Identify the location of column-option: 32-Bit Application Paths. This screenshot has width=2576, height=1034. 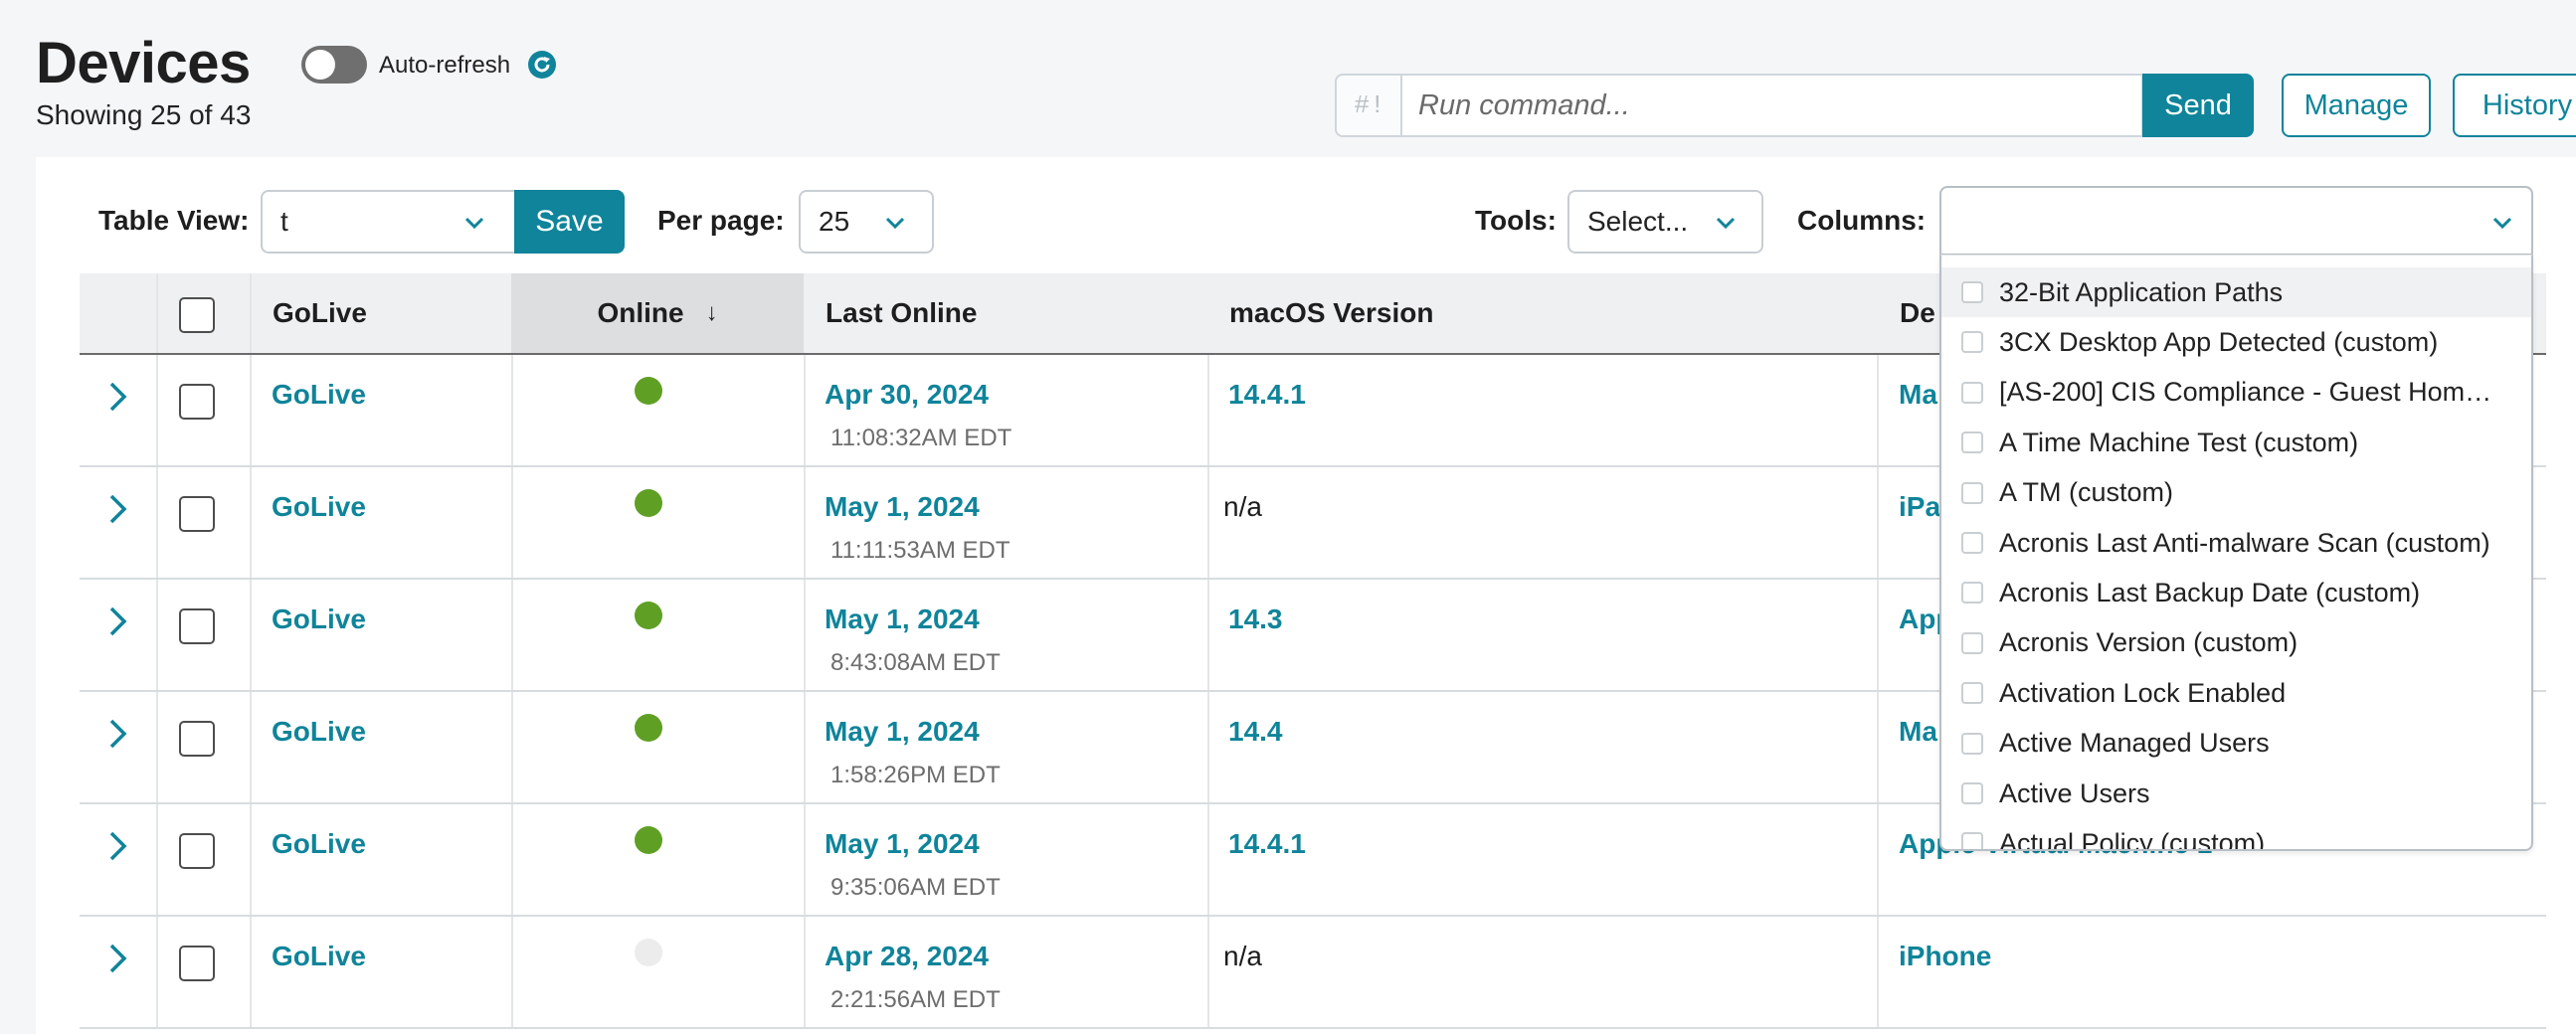
(2236, 292).